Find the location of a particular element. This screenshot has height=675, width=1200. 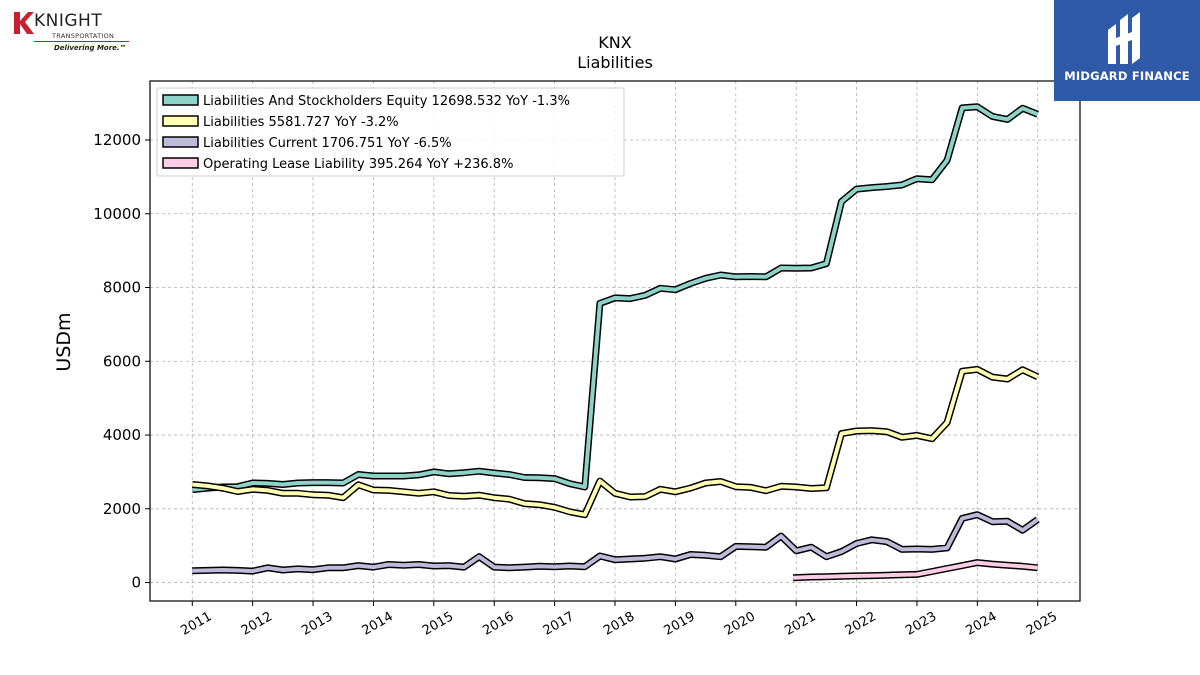

x-tick-label: 2020 is located at coordinates (740, 624).